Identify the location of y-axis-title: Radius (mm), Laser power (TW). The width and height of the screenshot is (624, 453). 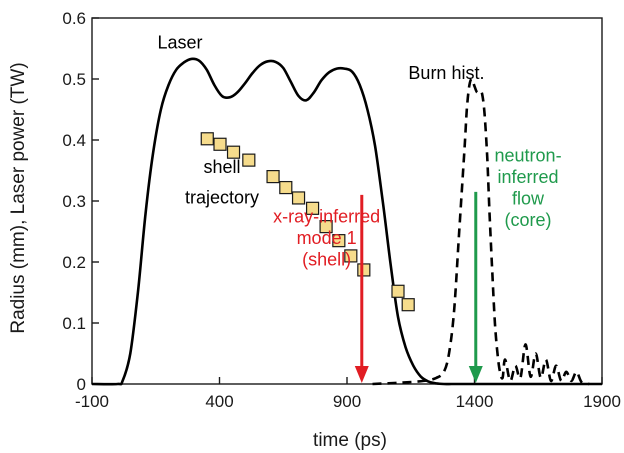
(18, 197).